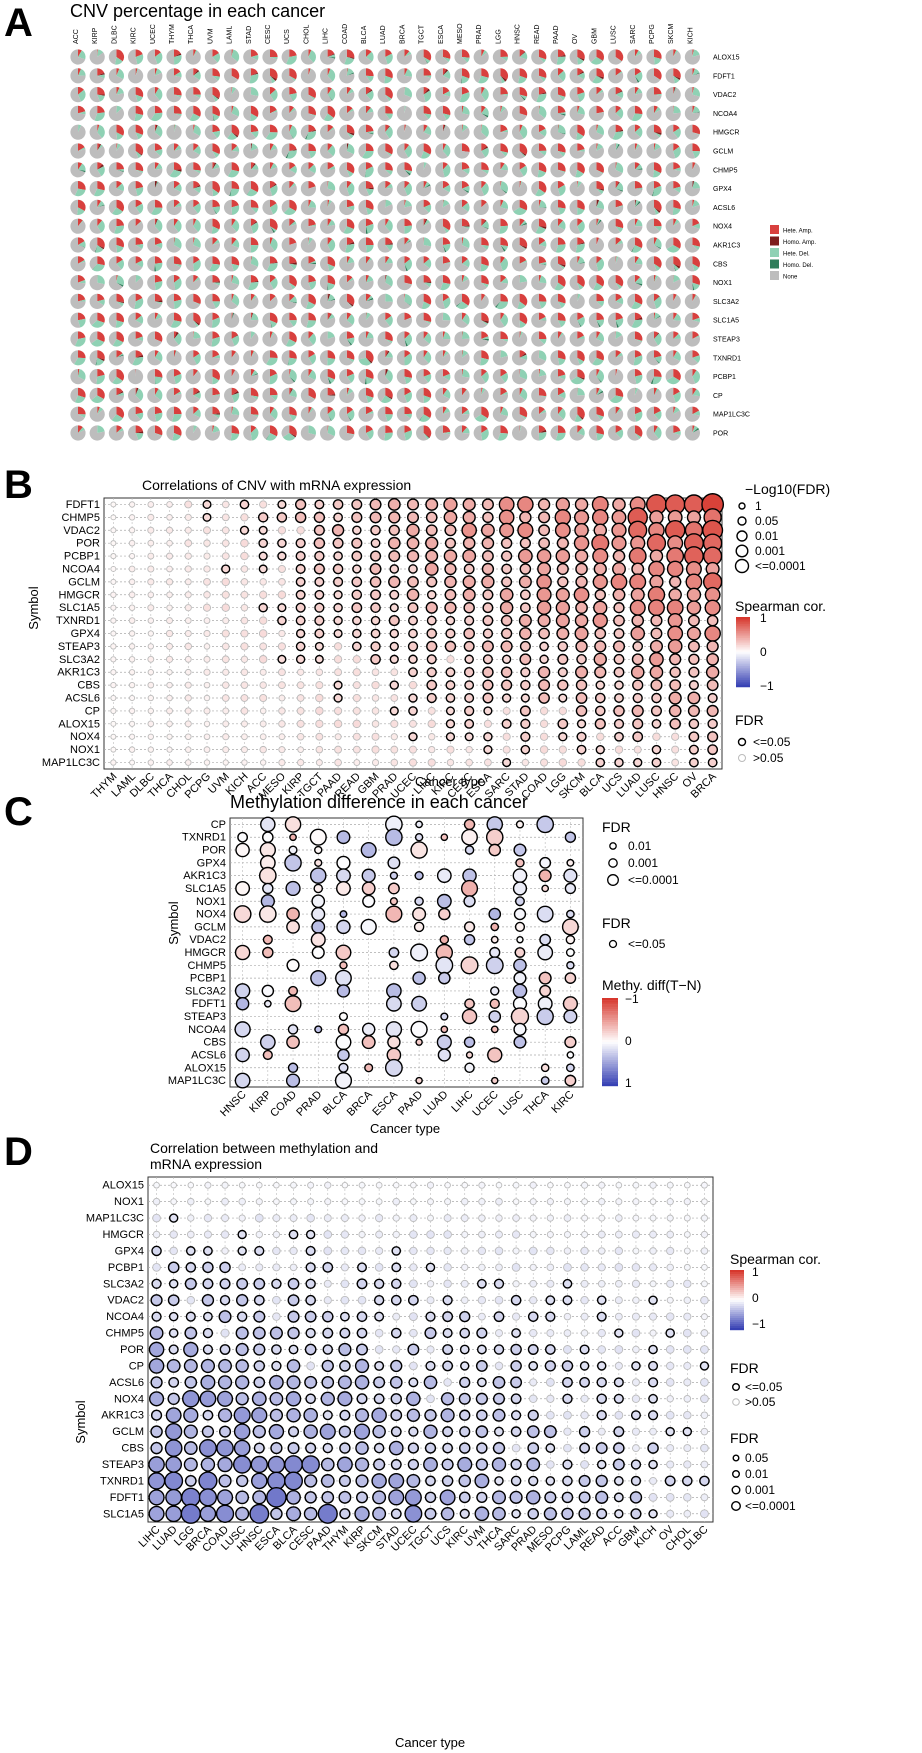 This screenshot has height=1753, width=922. I want to click on y-tick-gclm: GCLM, so click(84, 582).